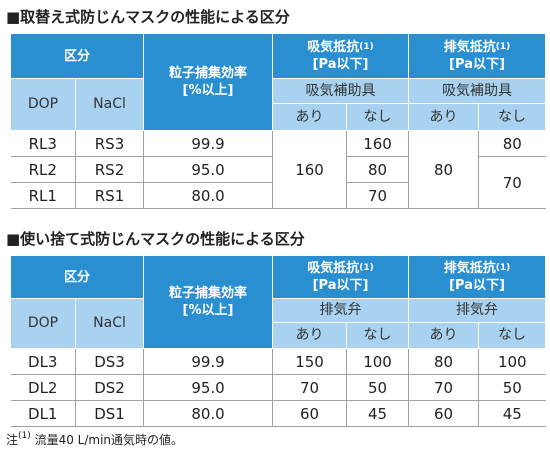  What do you see at coordinates (155, 239) in the screenshot?
I see `section-title: ■使い捨て式防じんマスクの性能による区分` at bounding box center [155, 239].